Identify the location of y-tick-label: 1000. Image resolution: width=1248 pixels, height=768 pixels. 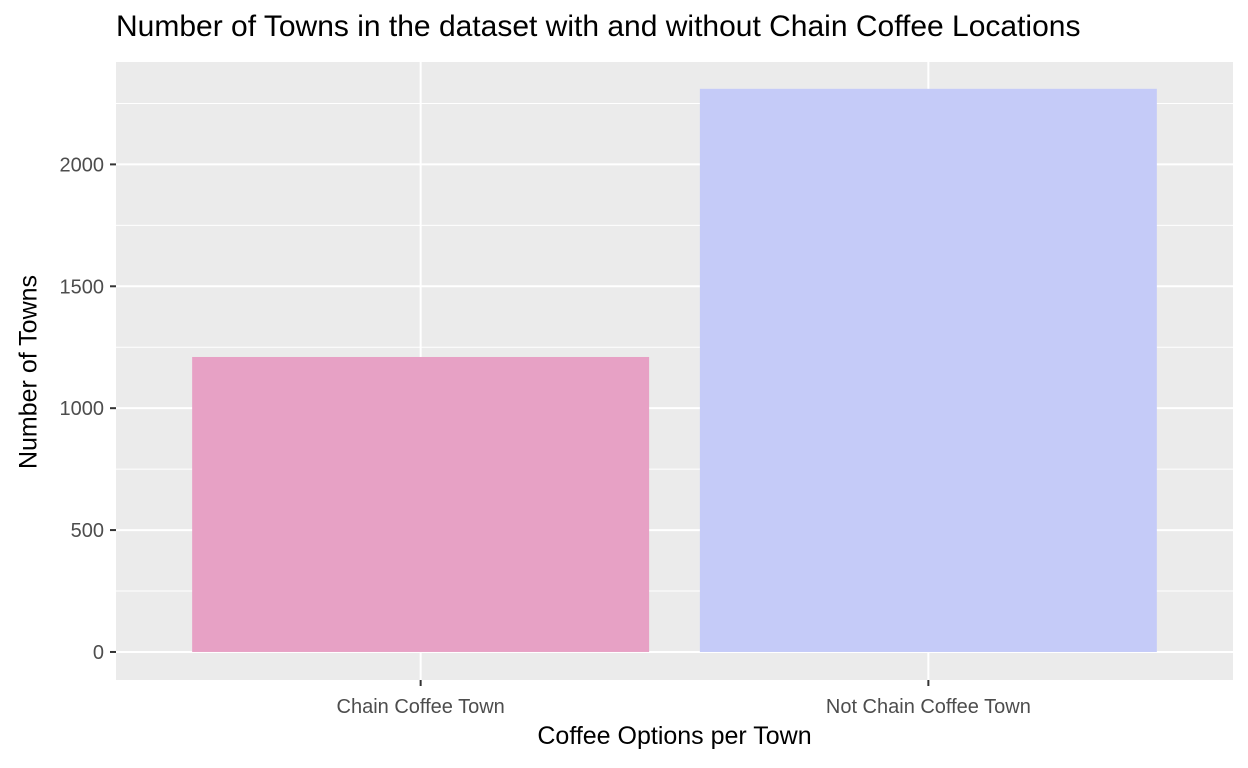
(82, 409).